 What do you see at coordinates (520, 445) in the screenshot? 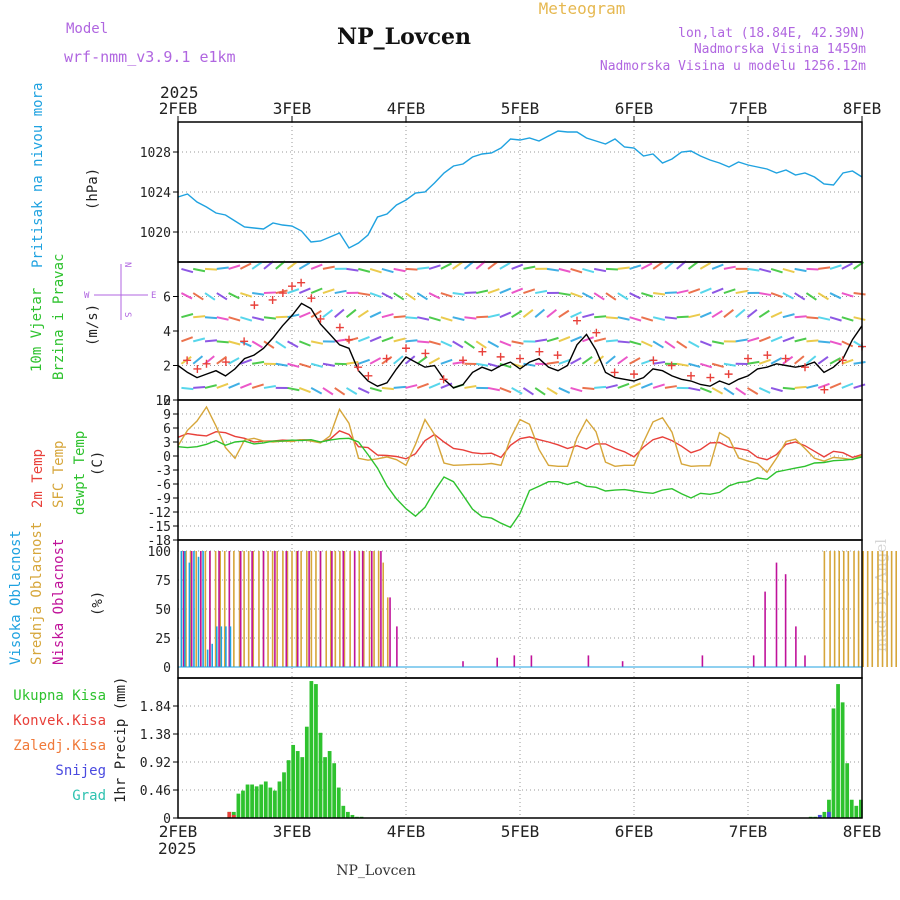
I see `temp2m-line` at bounding box center [520, 445].